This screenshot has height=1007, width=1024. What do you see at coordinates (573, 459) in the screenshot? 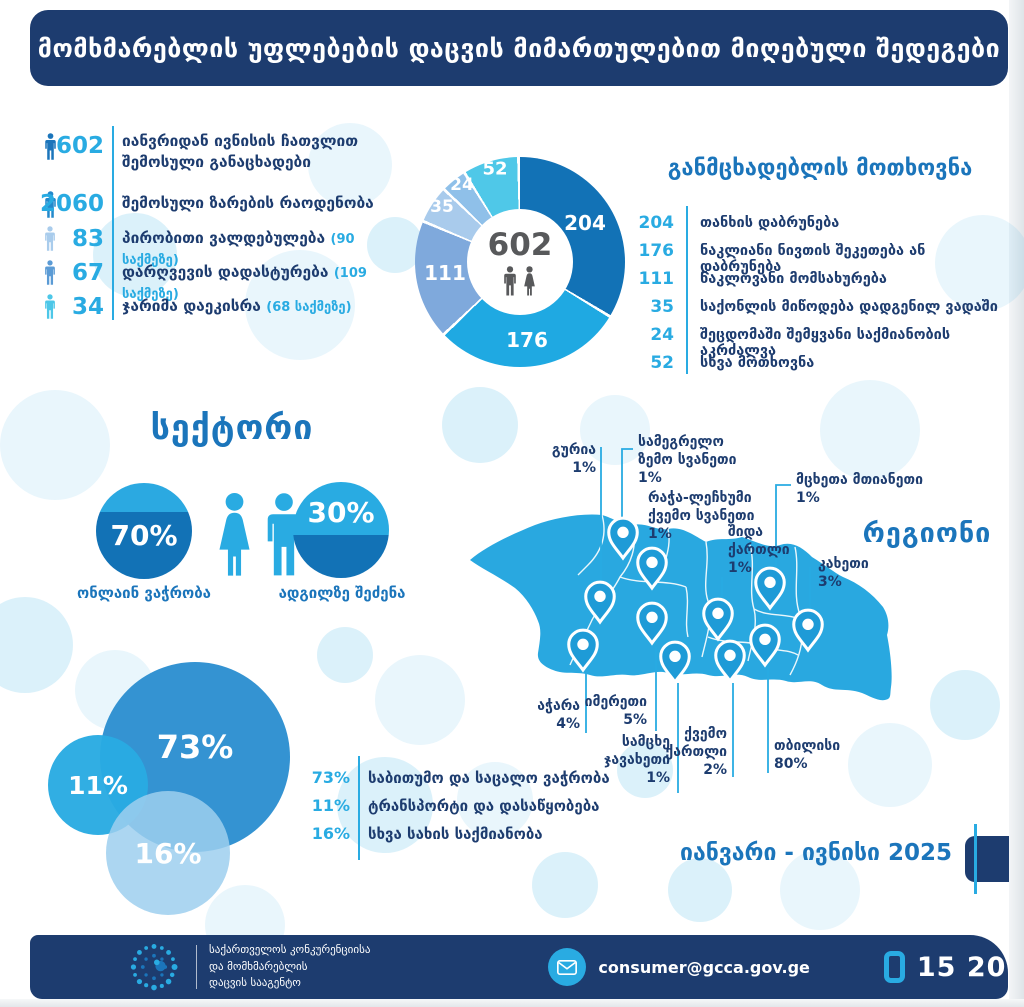
I see `region-label-guria: გურია 1%` at bounding box center [573, 459].